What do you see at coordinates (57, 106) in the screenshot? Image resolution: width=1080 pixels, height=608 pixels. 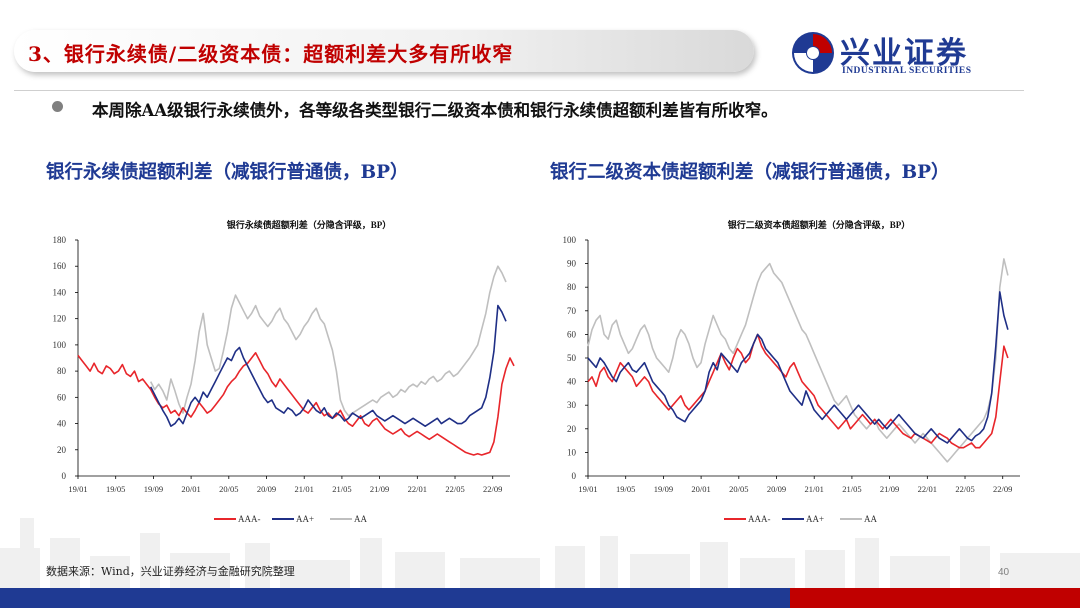 I see `bullet-icon` at bounding box center [57, 106].